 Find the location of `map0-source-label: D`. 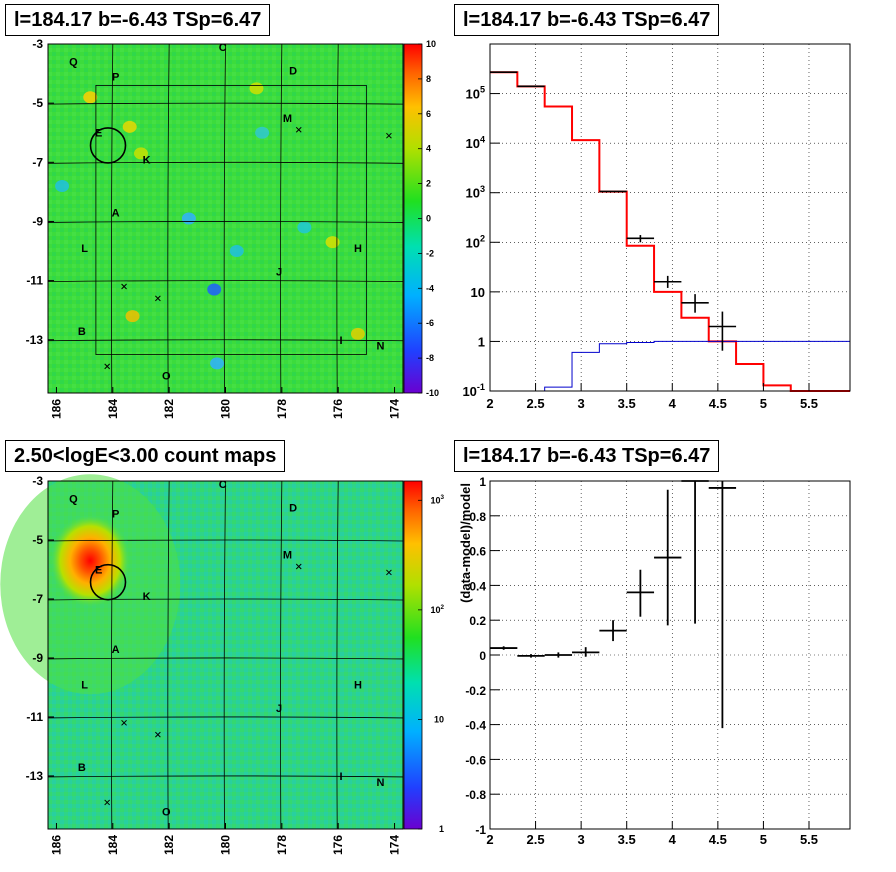

map0-source-label: D is located at coordinates (293, 72).